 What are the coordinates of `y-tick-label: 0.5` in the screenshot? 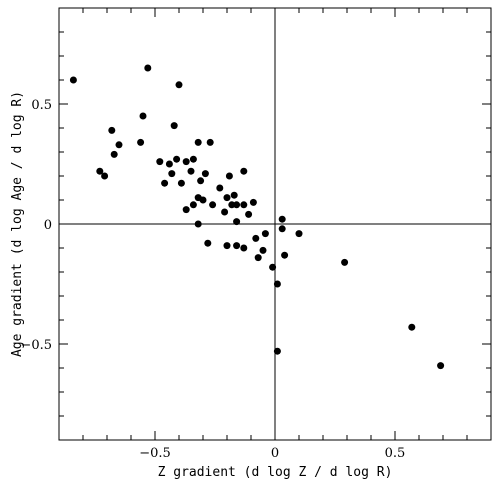 It's located at (41, 105).